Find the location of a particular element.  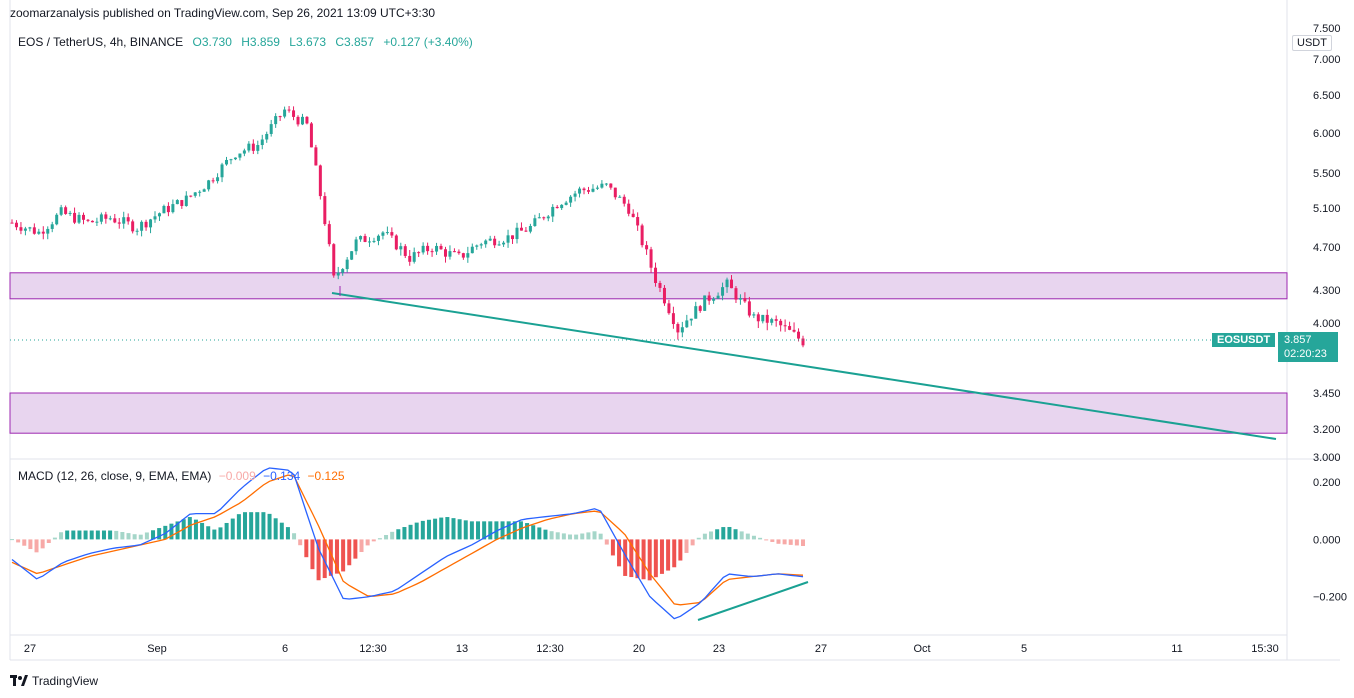

price-tick-label: 3.200 is located at coordinates (1327, 430).